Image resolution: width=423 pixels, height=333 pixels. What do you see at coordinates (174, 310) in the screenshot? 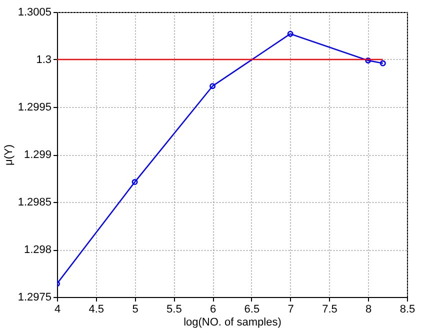
I see `x-tick-label: 5.5` at bounding box center [174, 310].